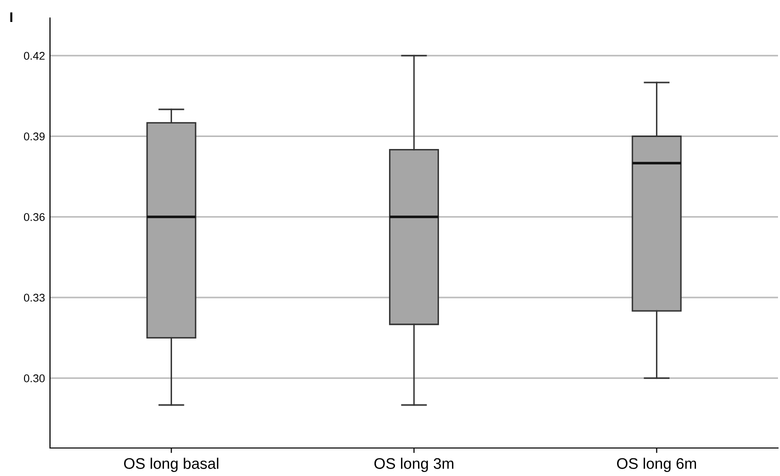 The height and width of the screenshot is (476, 780). I want to click on y-tick-label: 0.33, so click(34, 298).